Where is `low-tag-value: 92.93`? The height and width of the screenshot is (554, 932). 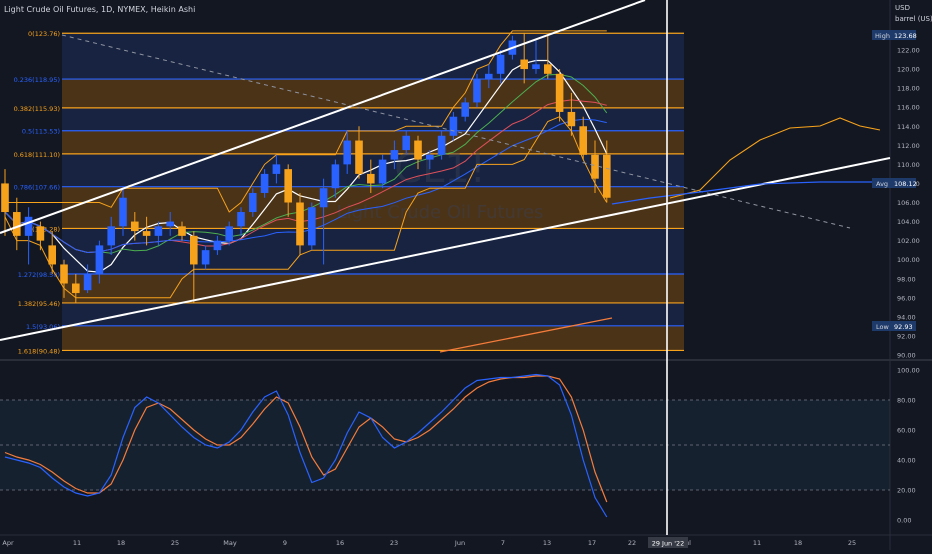
low-tag-value: 92.93 is located at coordinates (903, 327).